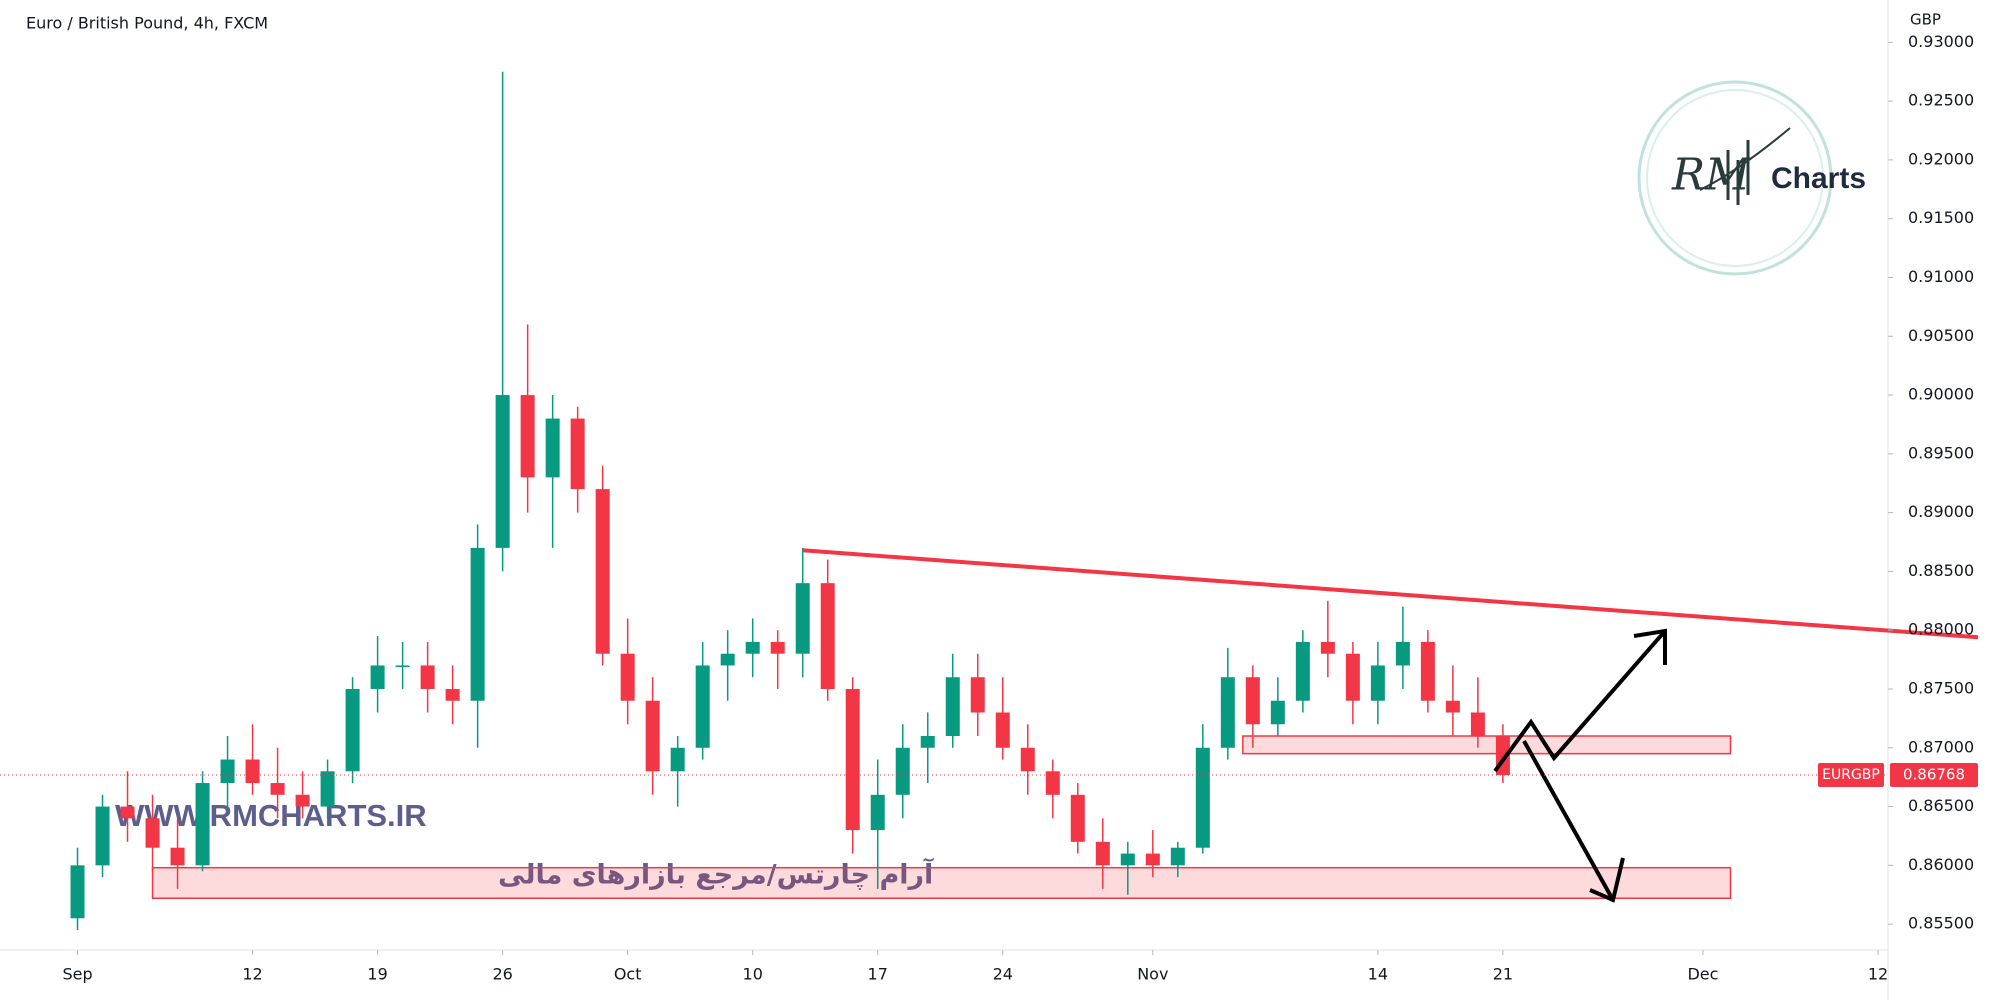  I want to click on logo-text: Charts, so click(1818, 178).